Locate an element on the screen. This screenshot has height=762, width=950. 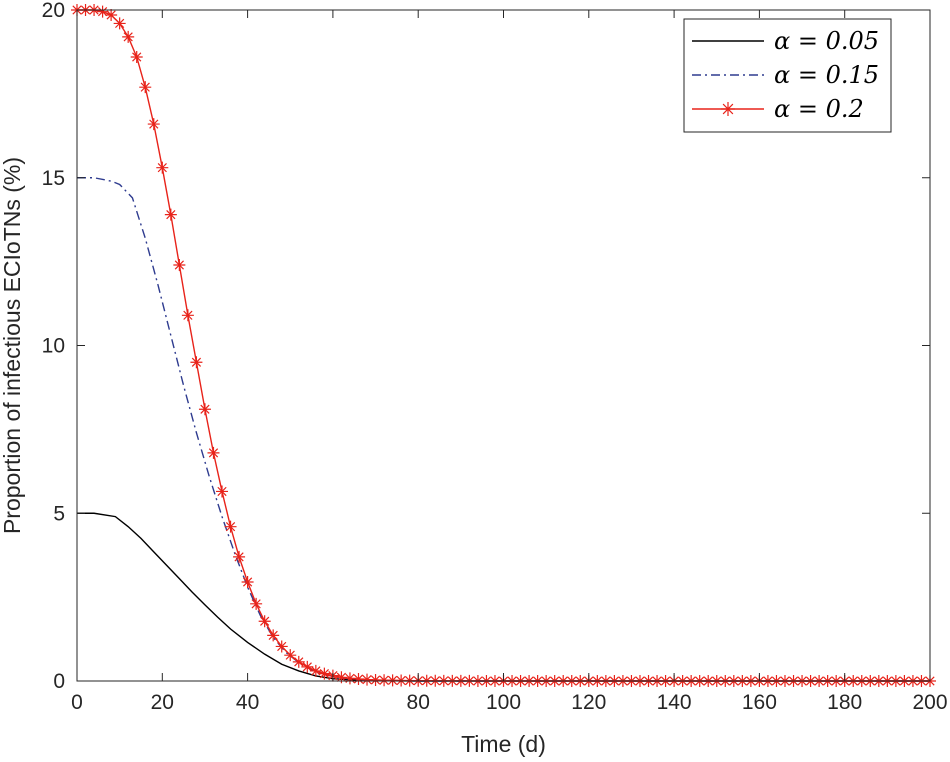
y-tick-label: 10 is located at coordinates (53, 346).